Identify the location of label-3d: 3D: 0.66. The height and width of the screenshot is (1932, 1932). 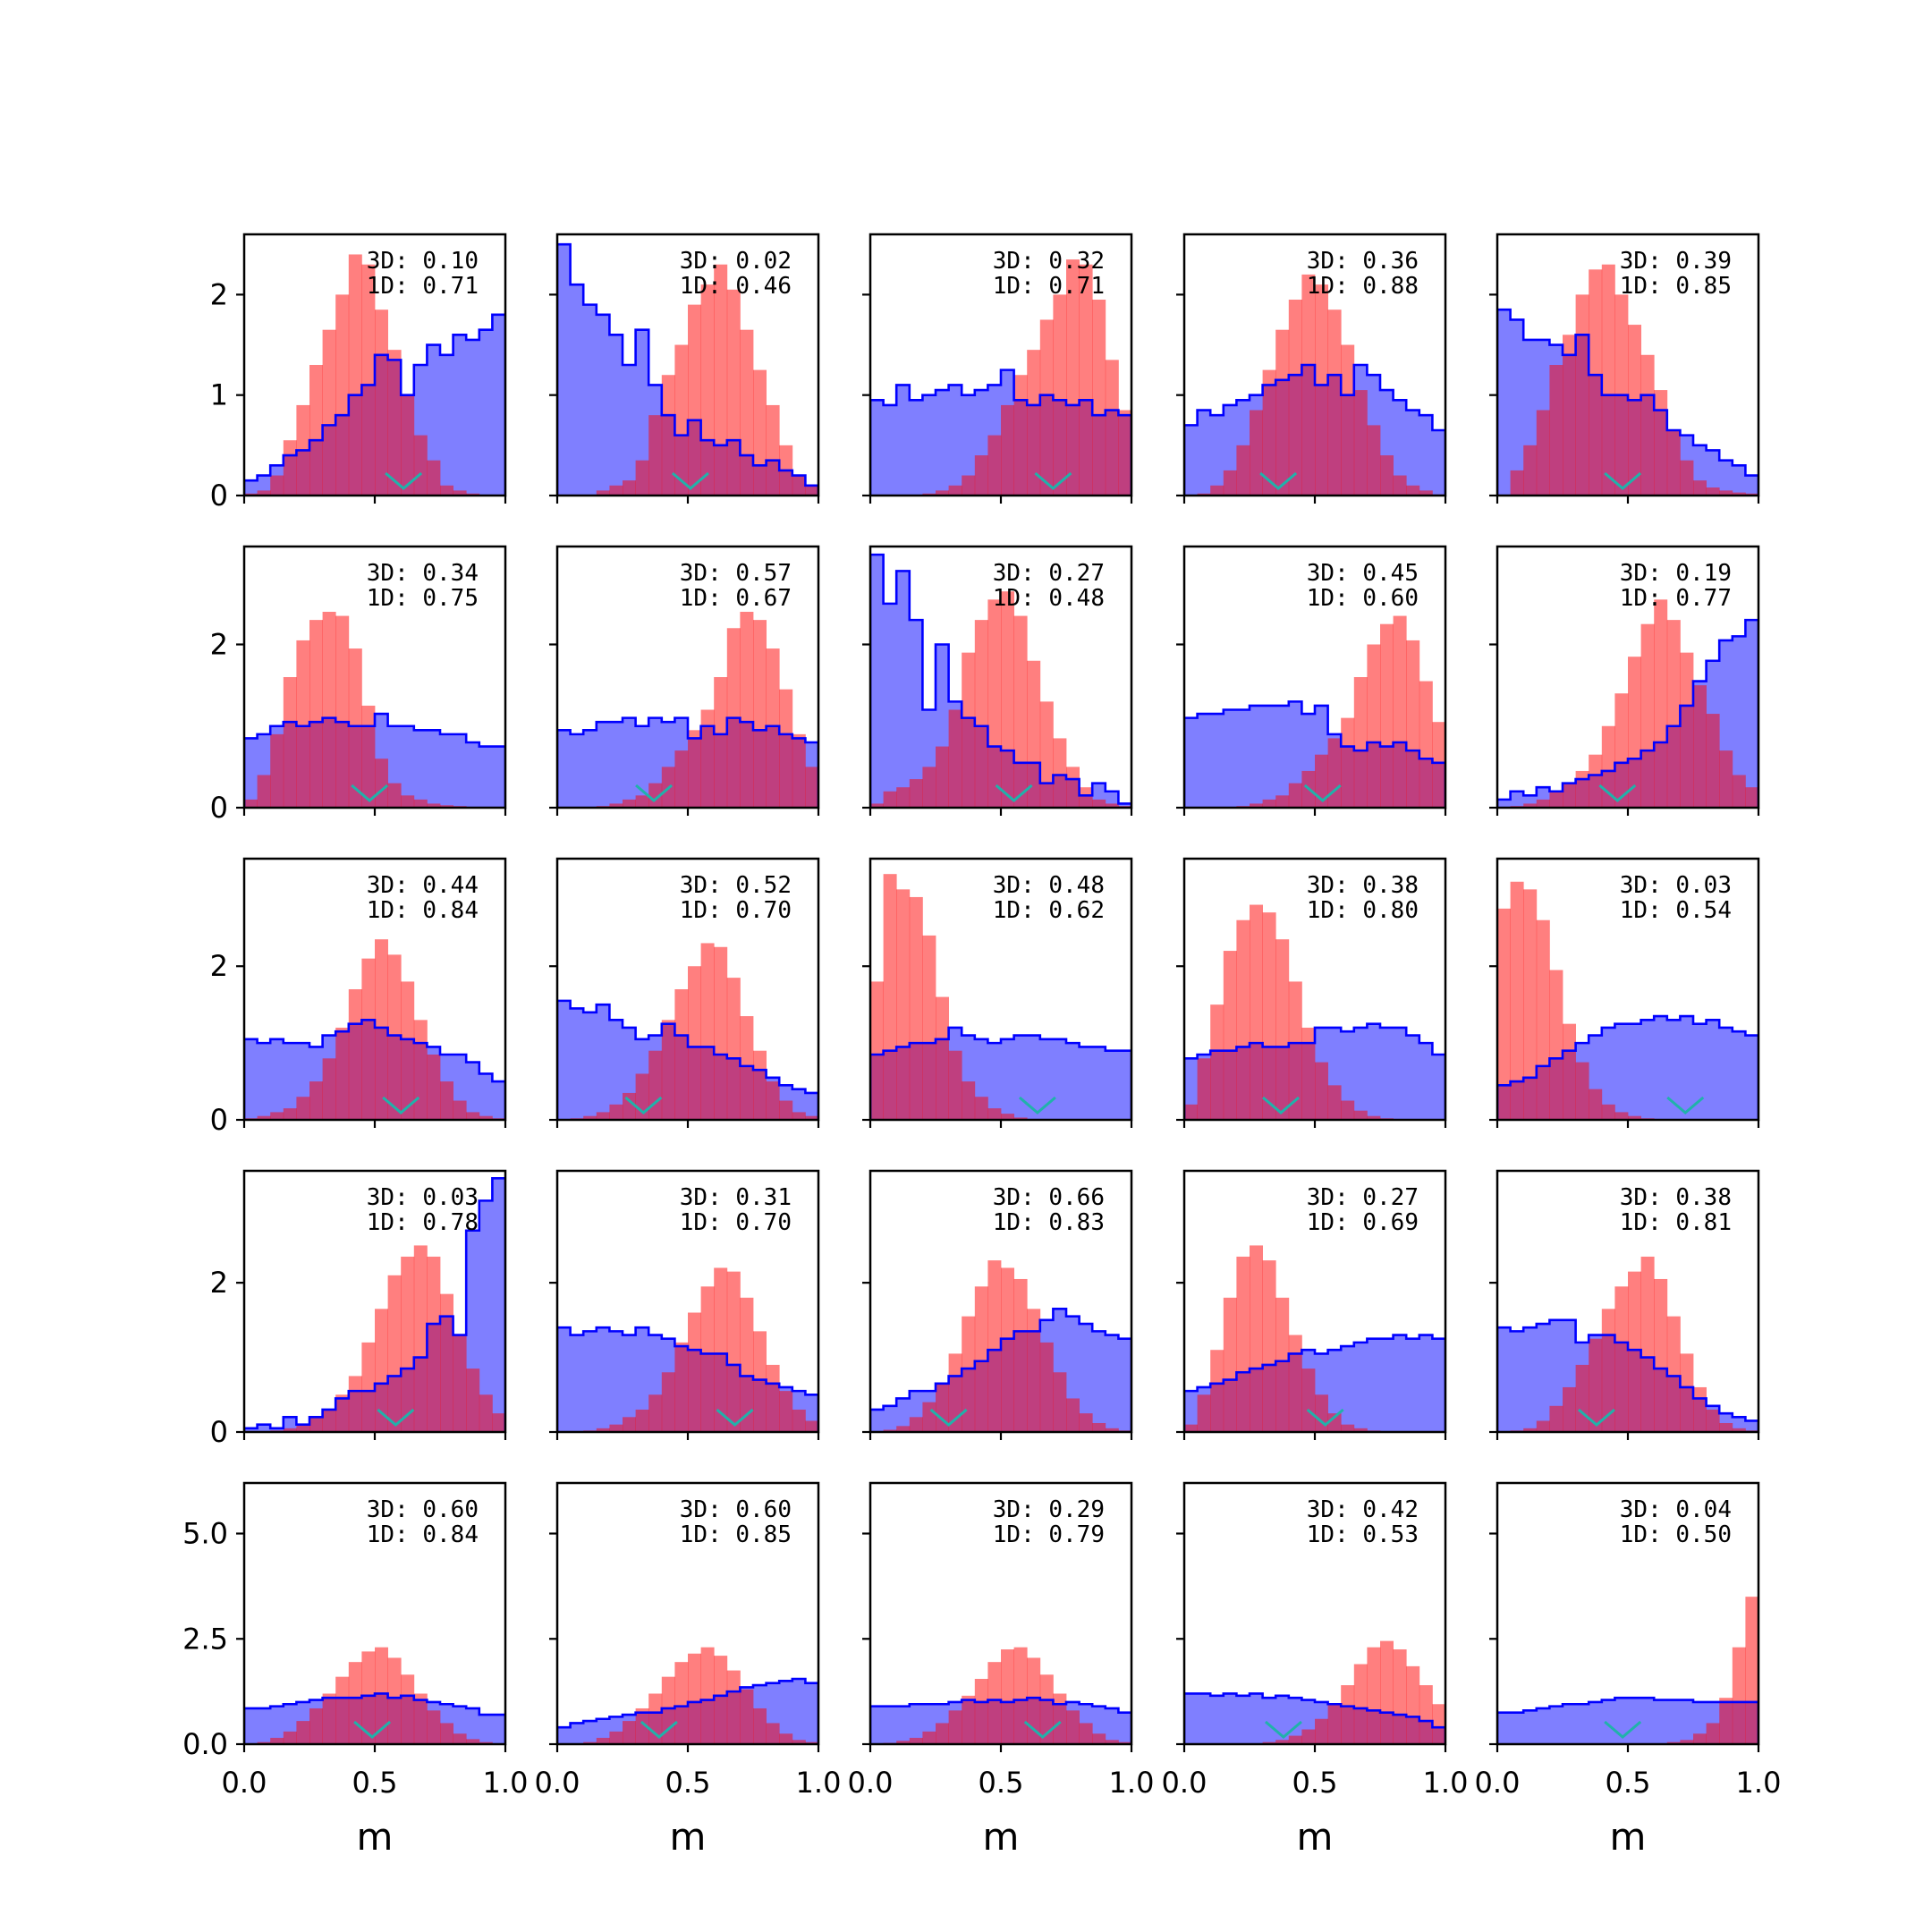
(1049, 1197).